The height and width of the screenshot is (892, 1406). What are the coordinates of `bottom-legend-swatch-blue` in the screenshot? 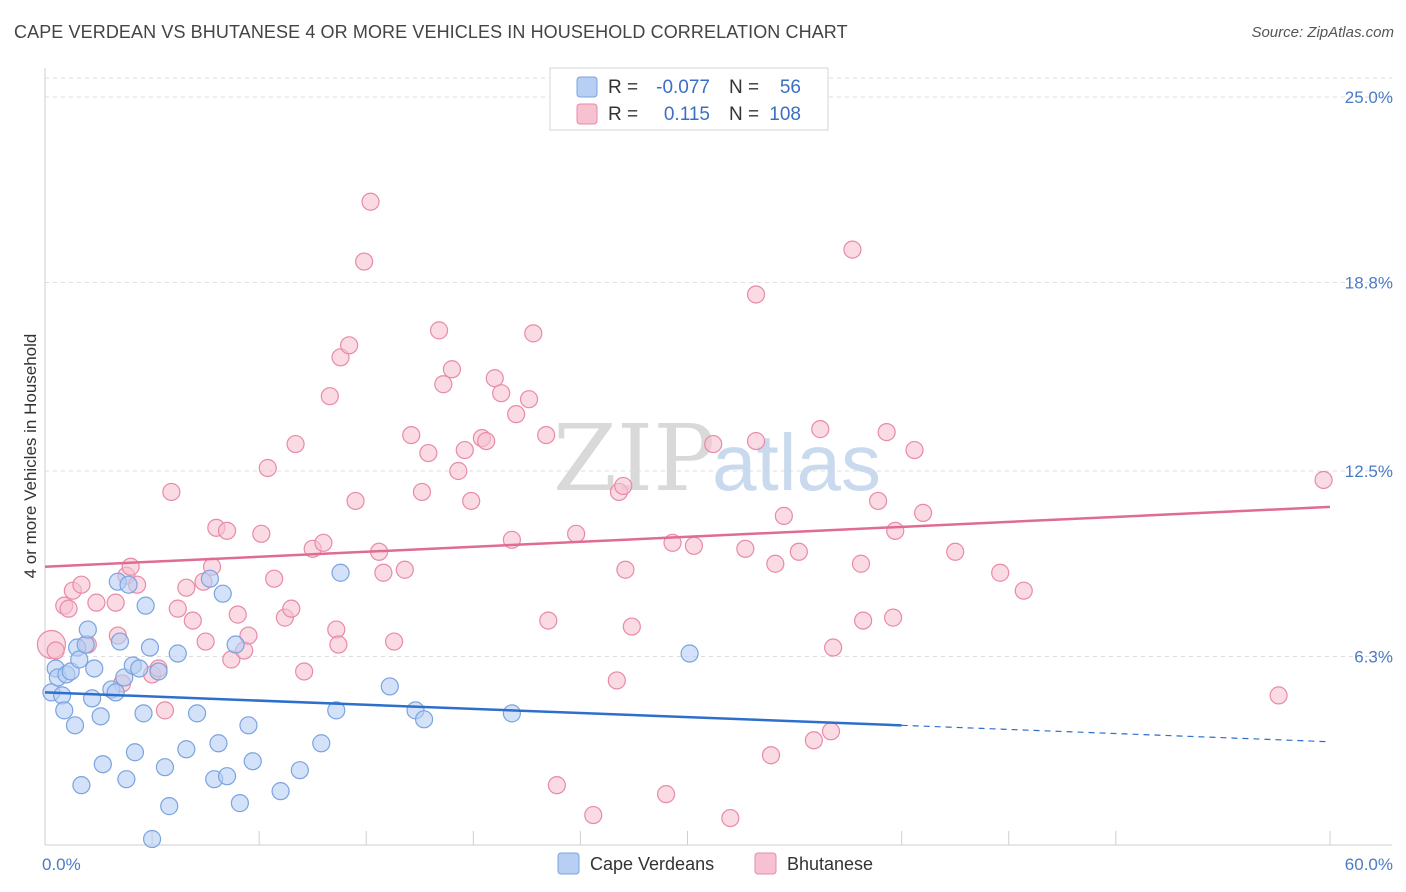 It's located at (568, 863).